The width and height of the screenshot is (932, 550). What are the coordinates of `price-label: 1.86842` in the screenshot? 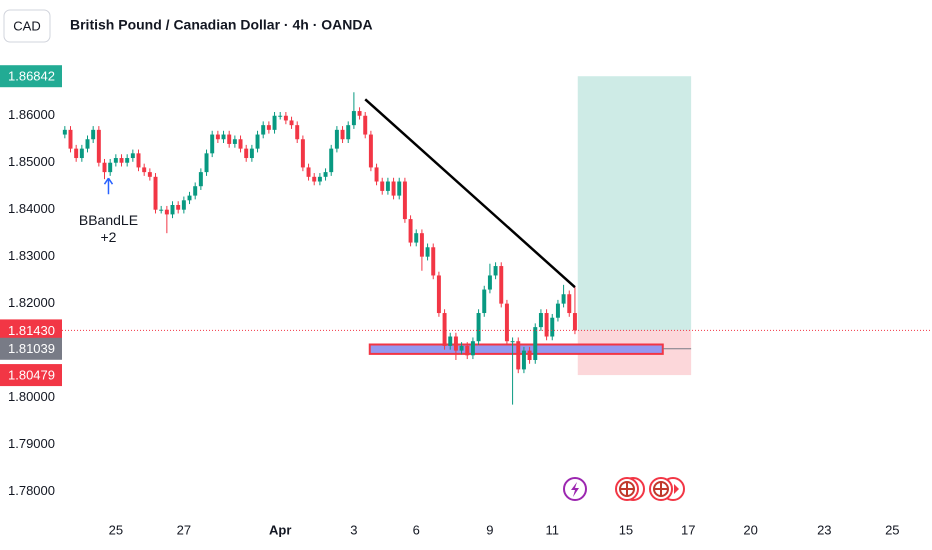 It's located at (31, 76).